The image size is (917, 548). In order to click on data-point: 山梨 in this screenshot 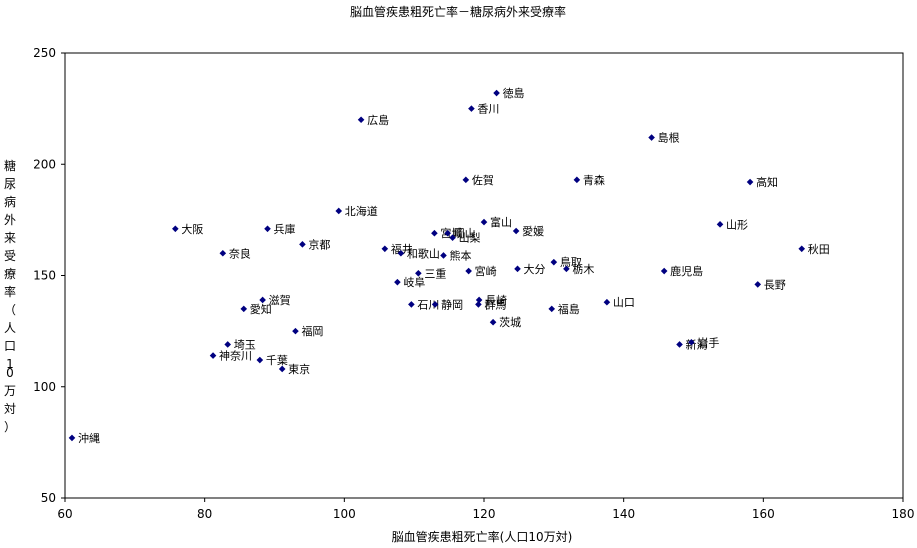, I will do `click(465, 238)`.